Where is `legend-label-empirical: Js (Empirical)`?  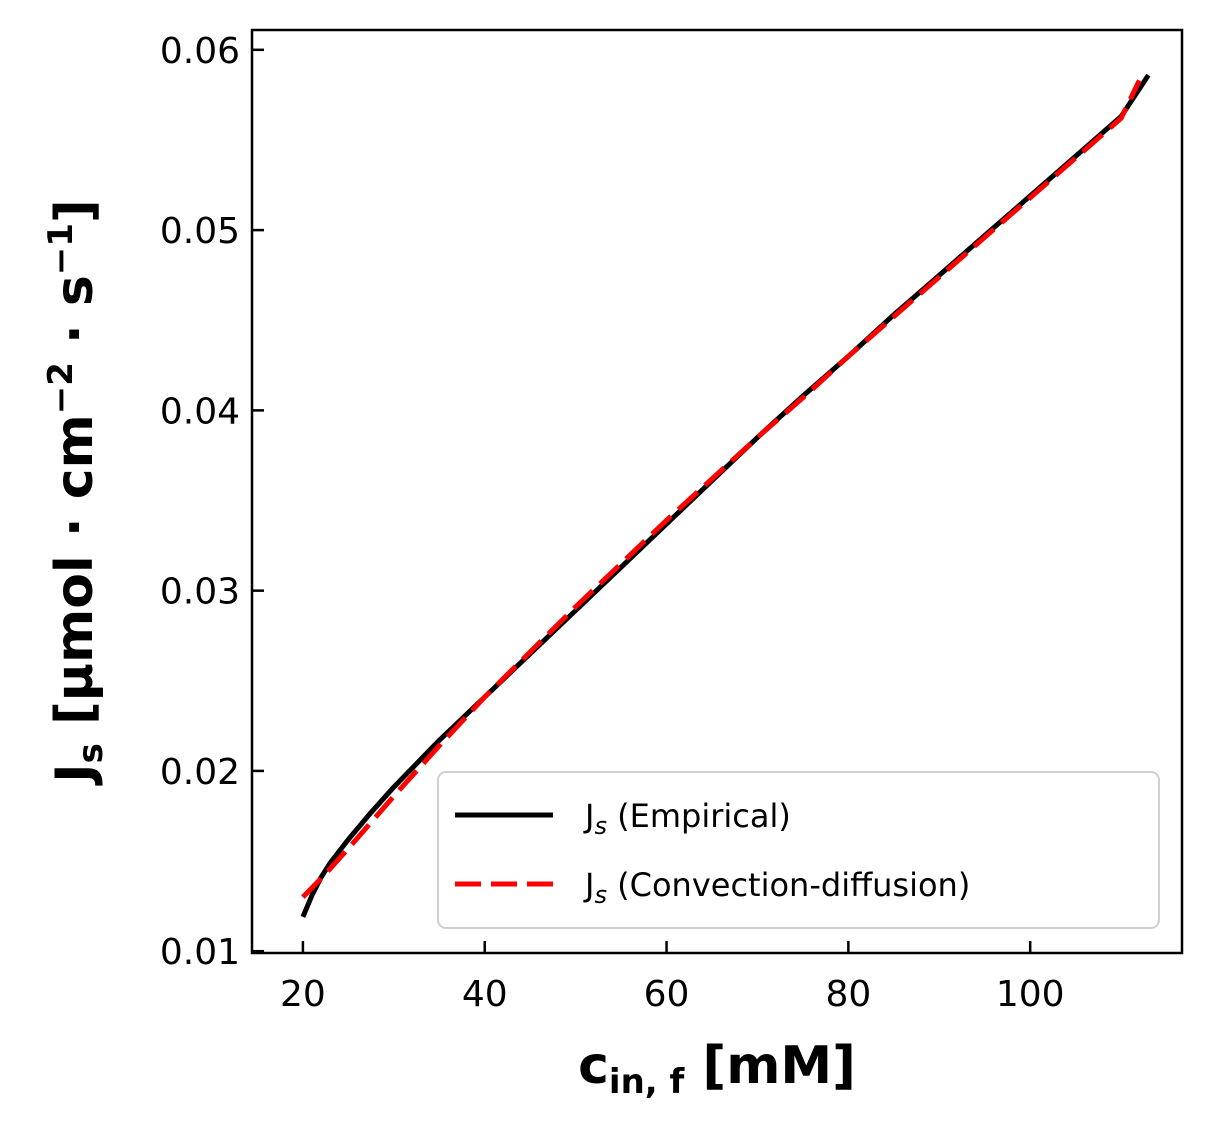 legend-label-empirical: Js (Empirical) is located at coordinates (687, 818).